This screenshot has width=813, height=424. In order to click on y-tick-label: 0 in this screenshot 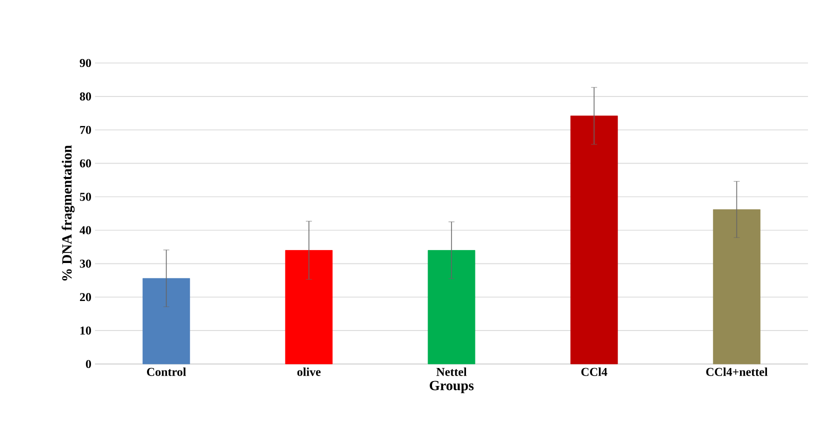, I will do `click(89, 364)`.